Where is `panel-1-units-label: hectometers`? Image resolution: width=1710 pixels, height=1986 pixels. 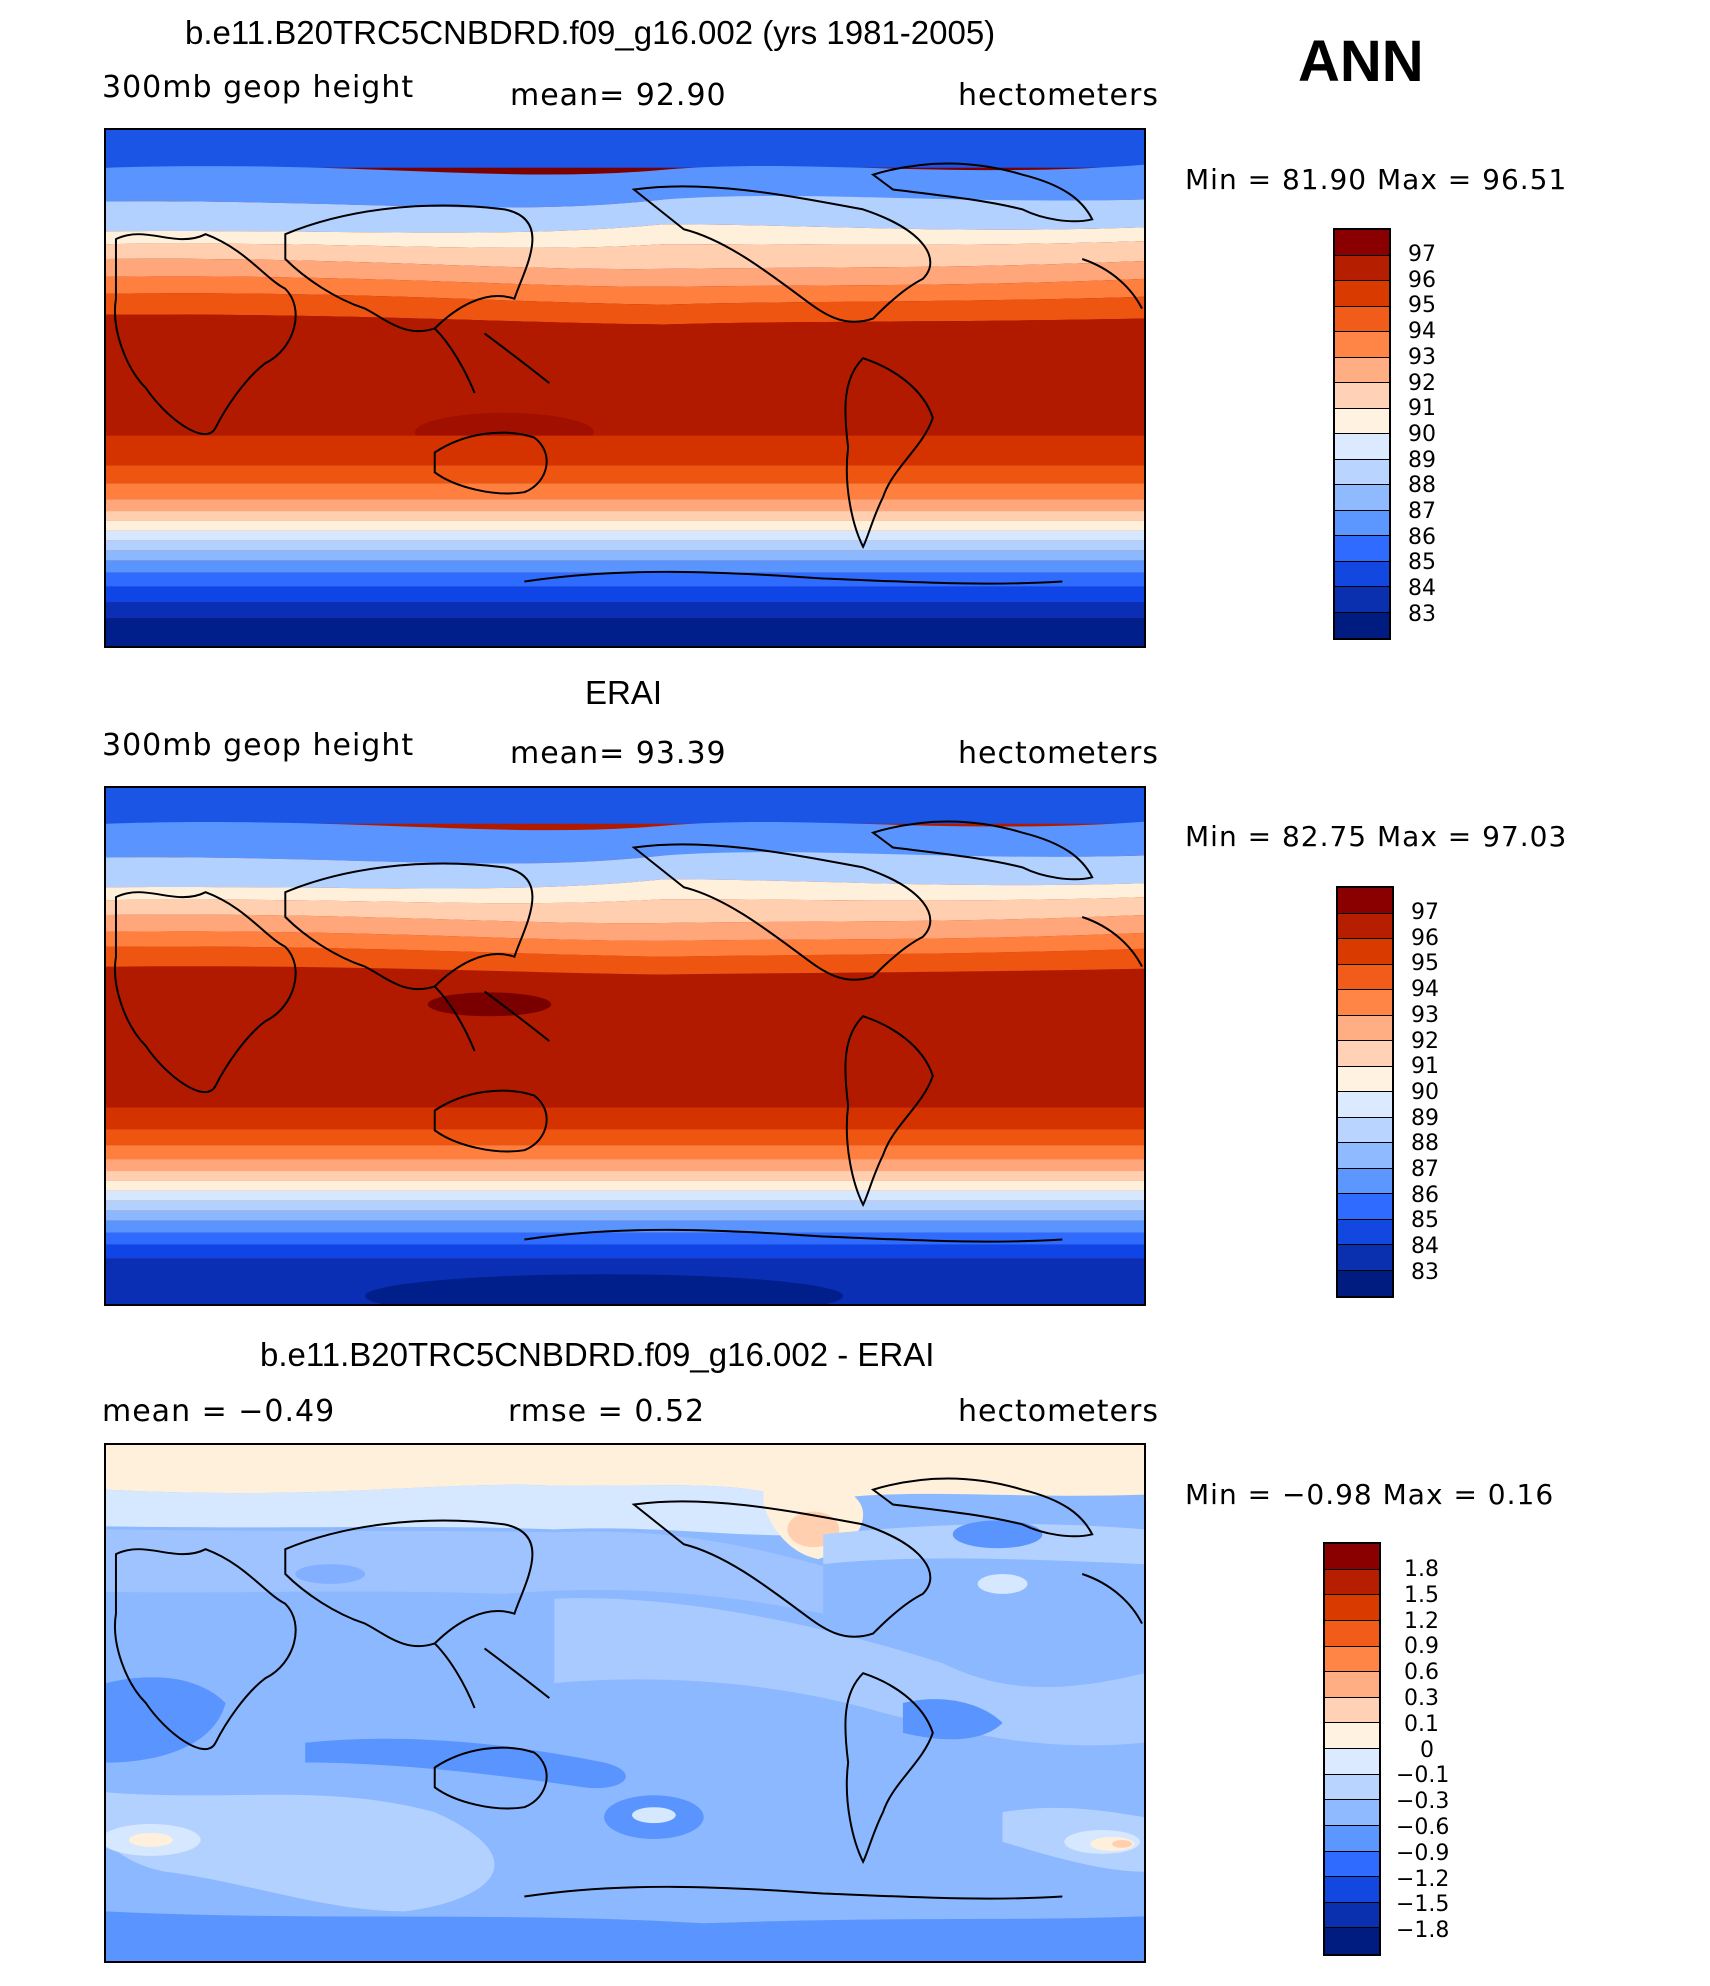 panel-1-units-label: hectometers is located at coordinates (1058, 95).